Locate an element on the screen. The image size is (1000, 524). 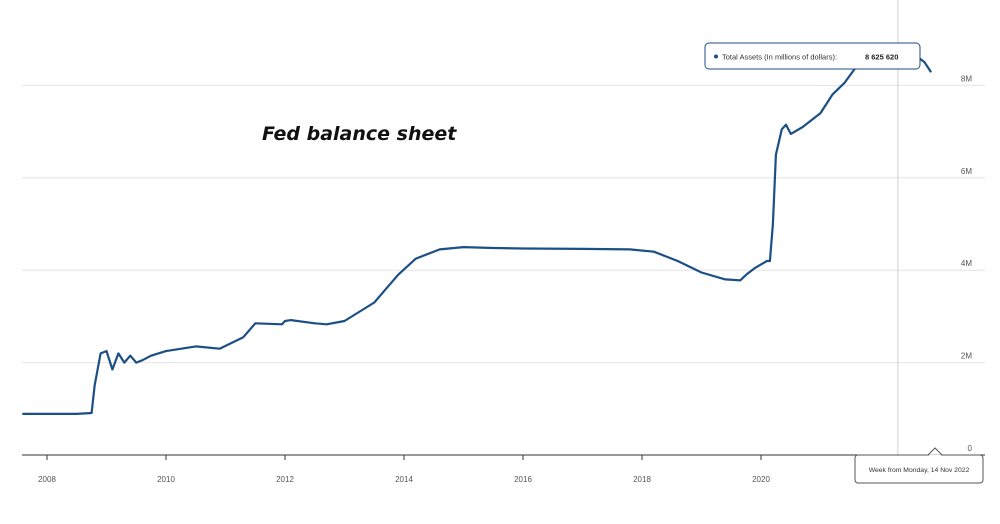
date-tooltip-pointer is located at coordinates (935, 451).